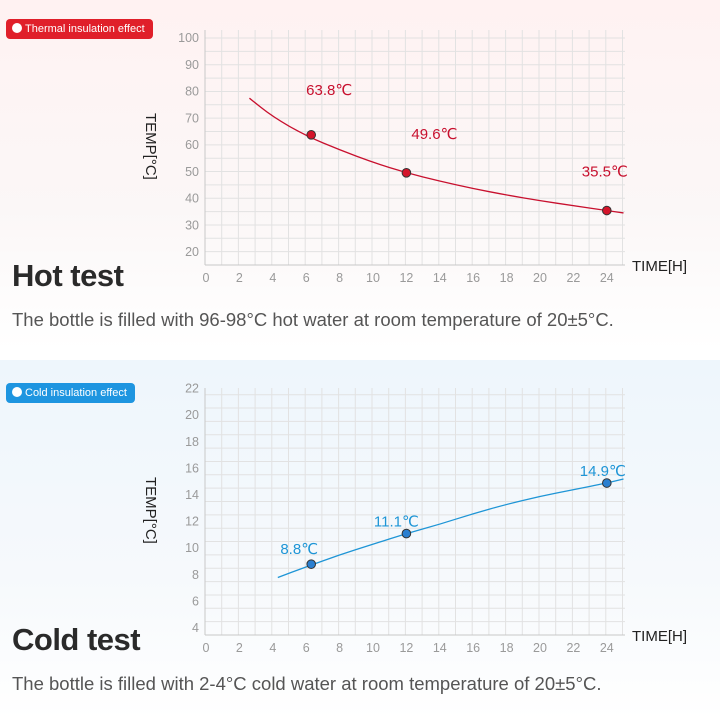  I want to click on cold-x-tick-label: 0, so click(206, 648).